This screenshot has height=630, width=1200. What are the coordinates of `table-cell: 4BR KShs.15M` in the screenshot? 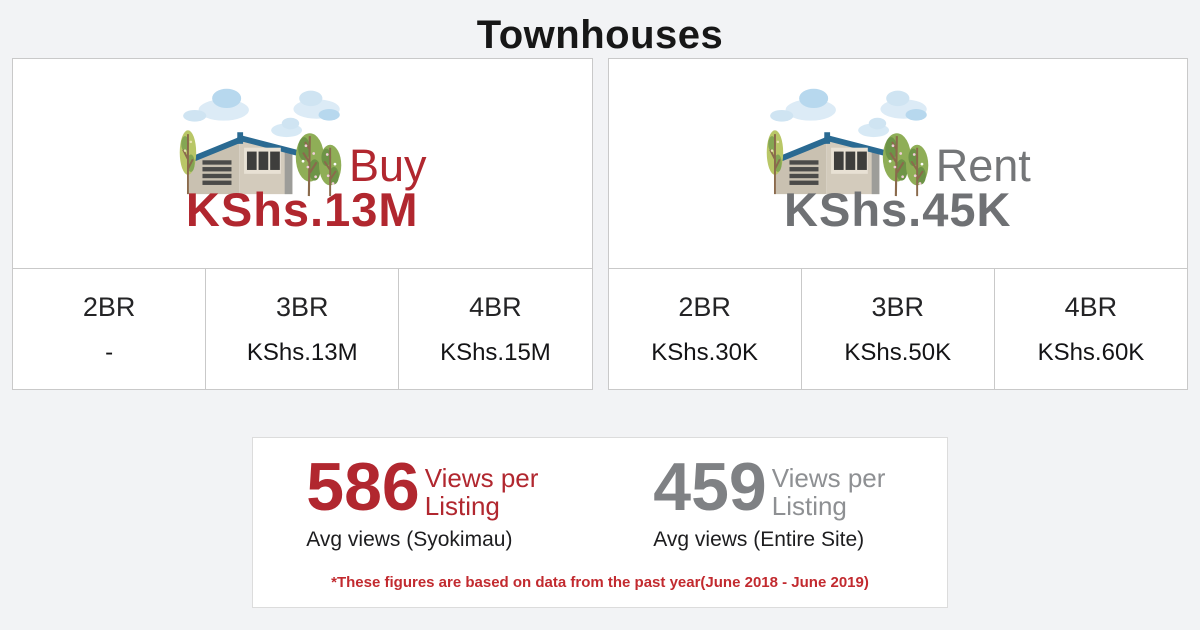 It's located at (495, 329).